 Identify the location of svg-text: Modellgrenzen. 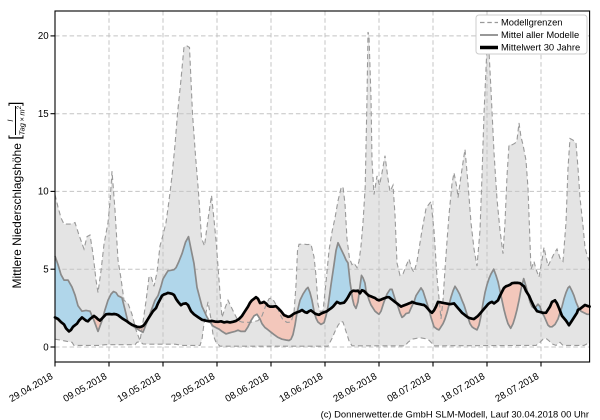
(532, 22).